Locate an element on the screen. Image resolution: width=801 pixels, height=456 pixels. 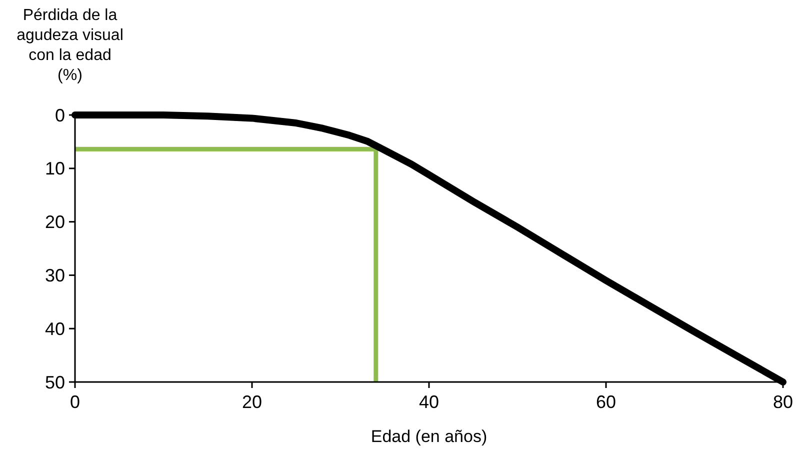
y-tick-label: 40 is located at coordinates (54, 328).